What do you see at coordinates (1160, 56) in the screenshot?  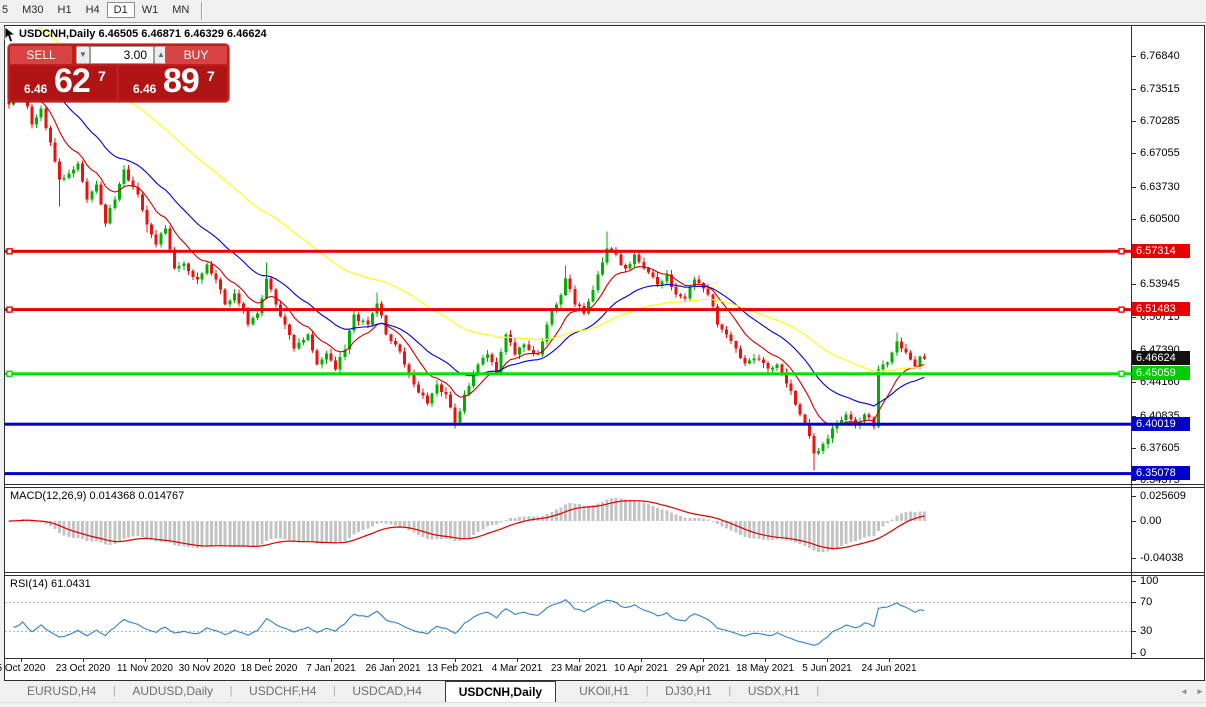 I see `price-axis-label: 6.76840` at bounding box center [1160, 56].